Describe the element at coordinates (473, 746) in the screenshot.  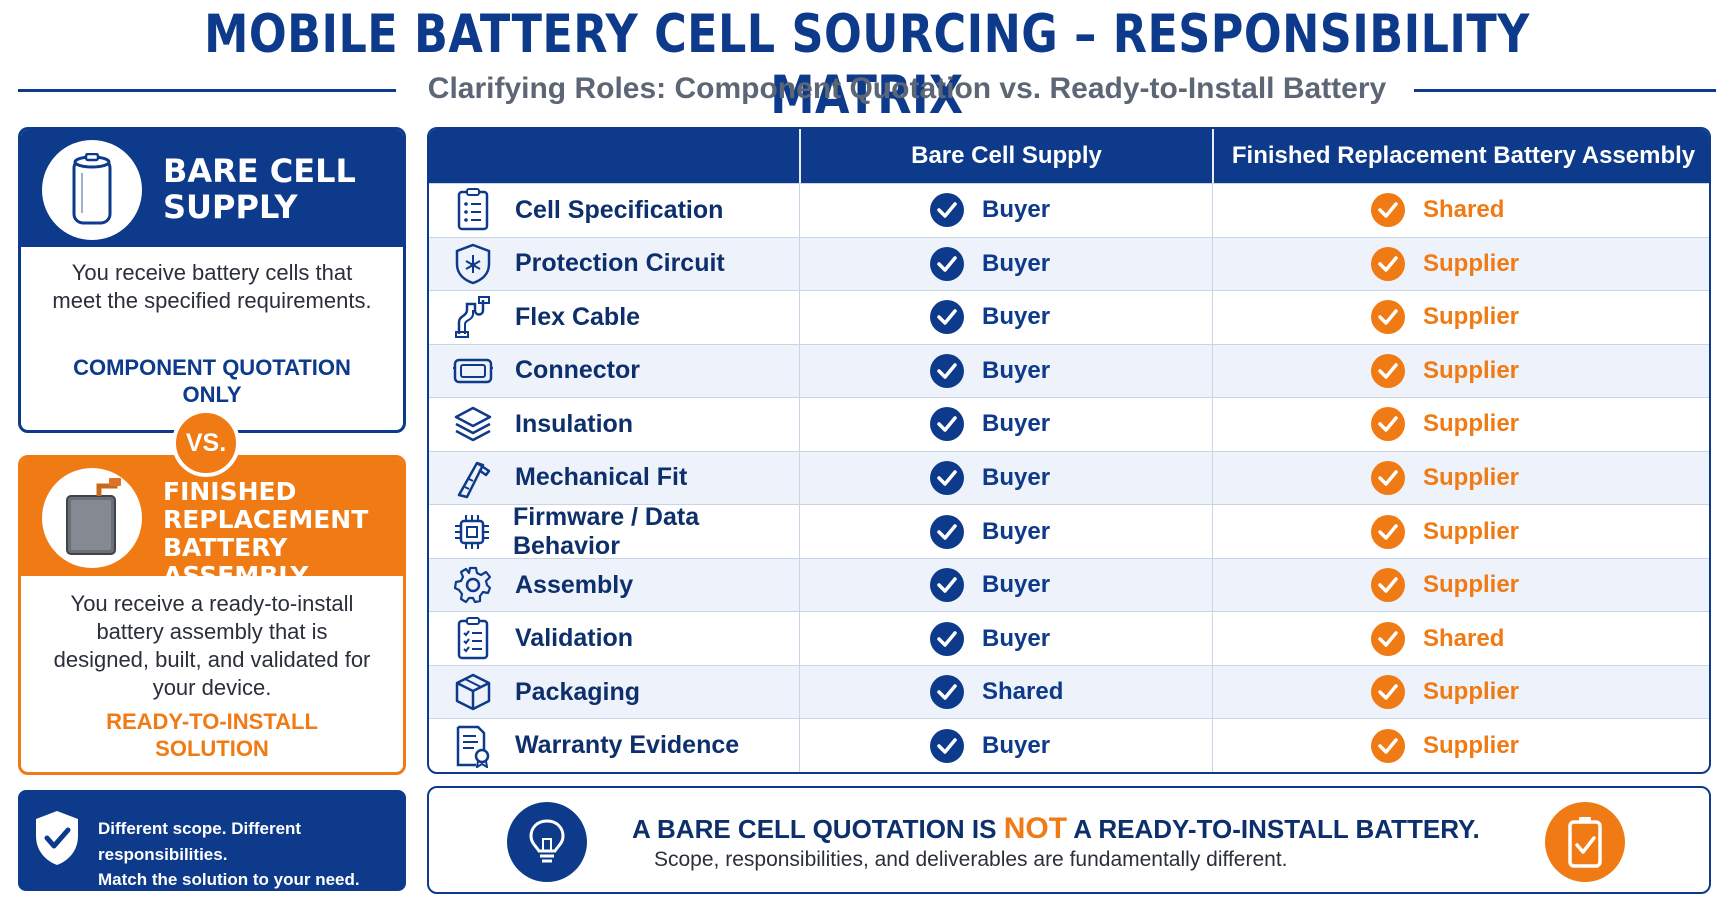
I see `certificate-icon` at that location.